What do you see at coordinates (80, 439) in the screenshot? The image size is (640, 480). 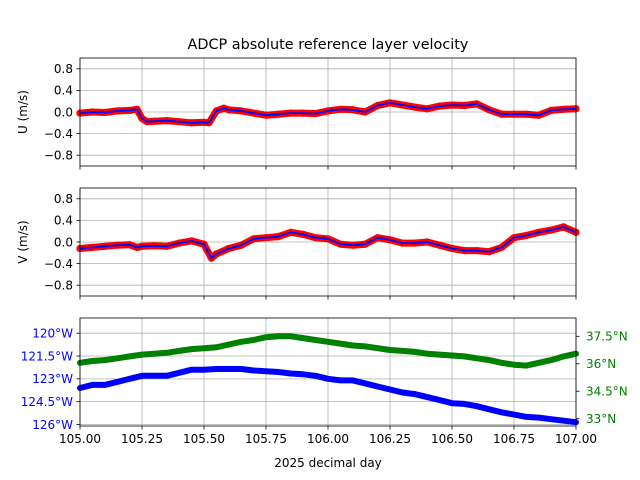 I see `x-tick-label: 105.00` at bounding box center [80, 439].